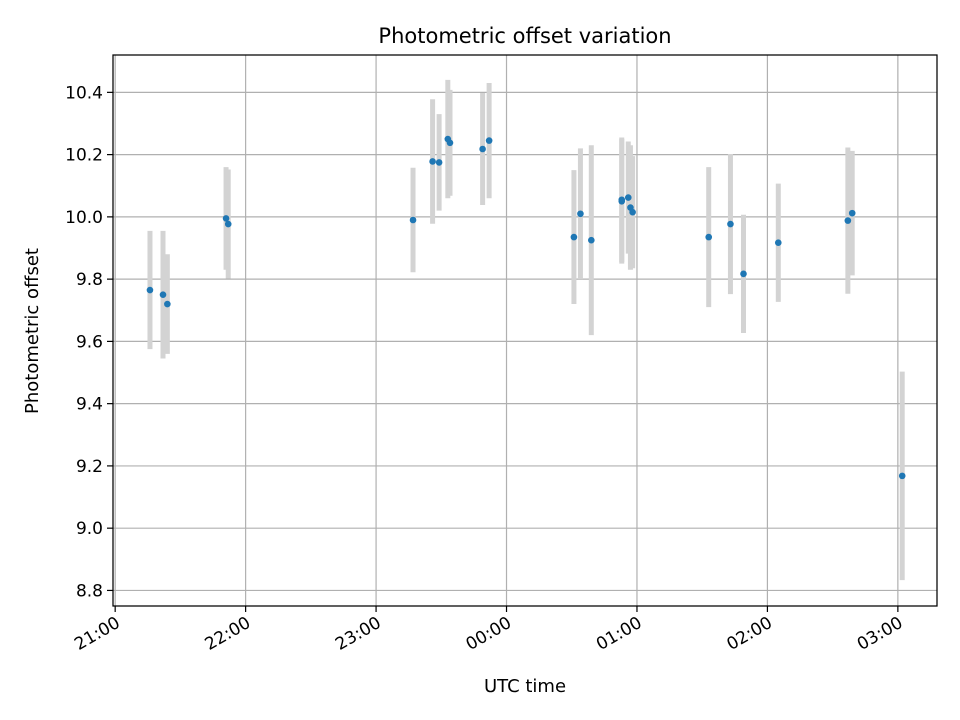 The width and height of the screenshot is (960, 720). Describe the element at coordinates (84, 218) in the screenshot. I see `y-tick-label: 10.0` at that location.